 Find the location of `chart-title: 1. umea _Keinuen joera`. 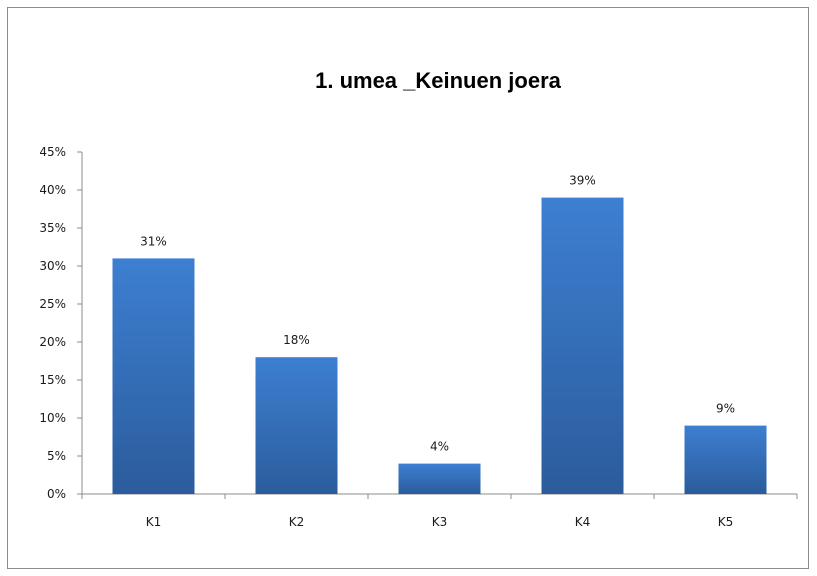

chart-title: 1. umea _Keinuen joera is located at coordinates (438, 80).